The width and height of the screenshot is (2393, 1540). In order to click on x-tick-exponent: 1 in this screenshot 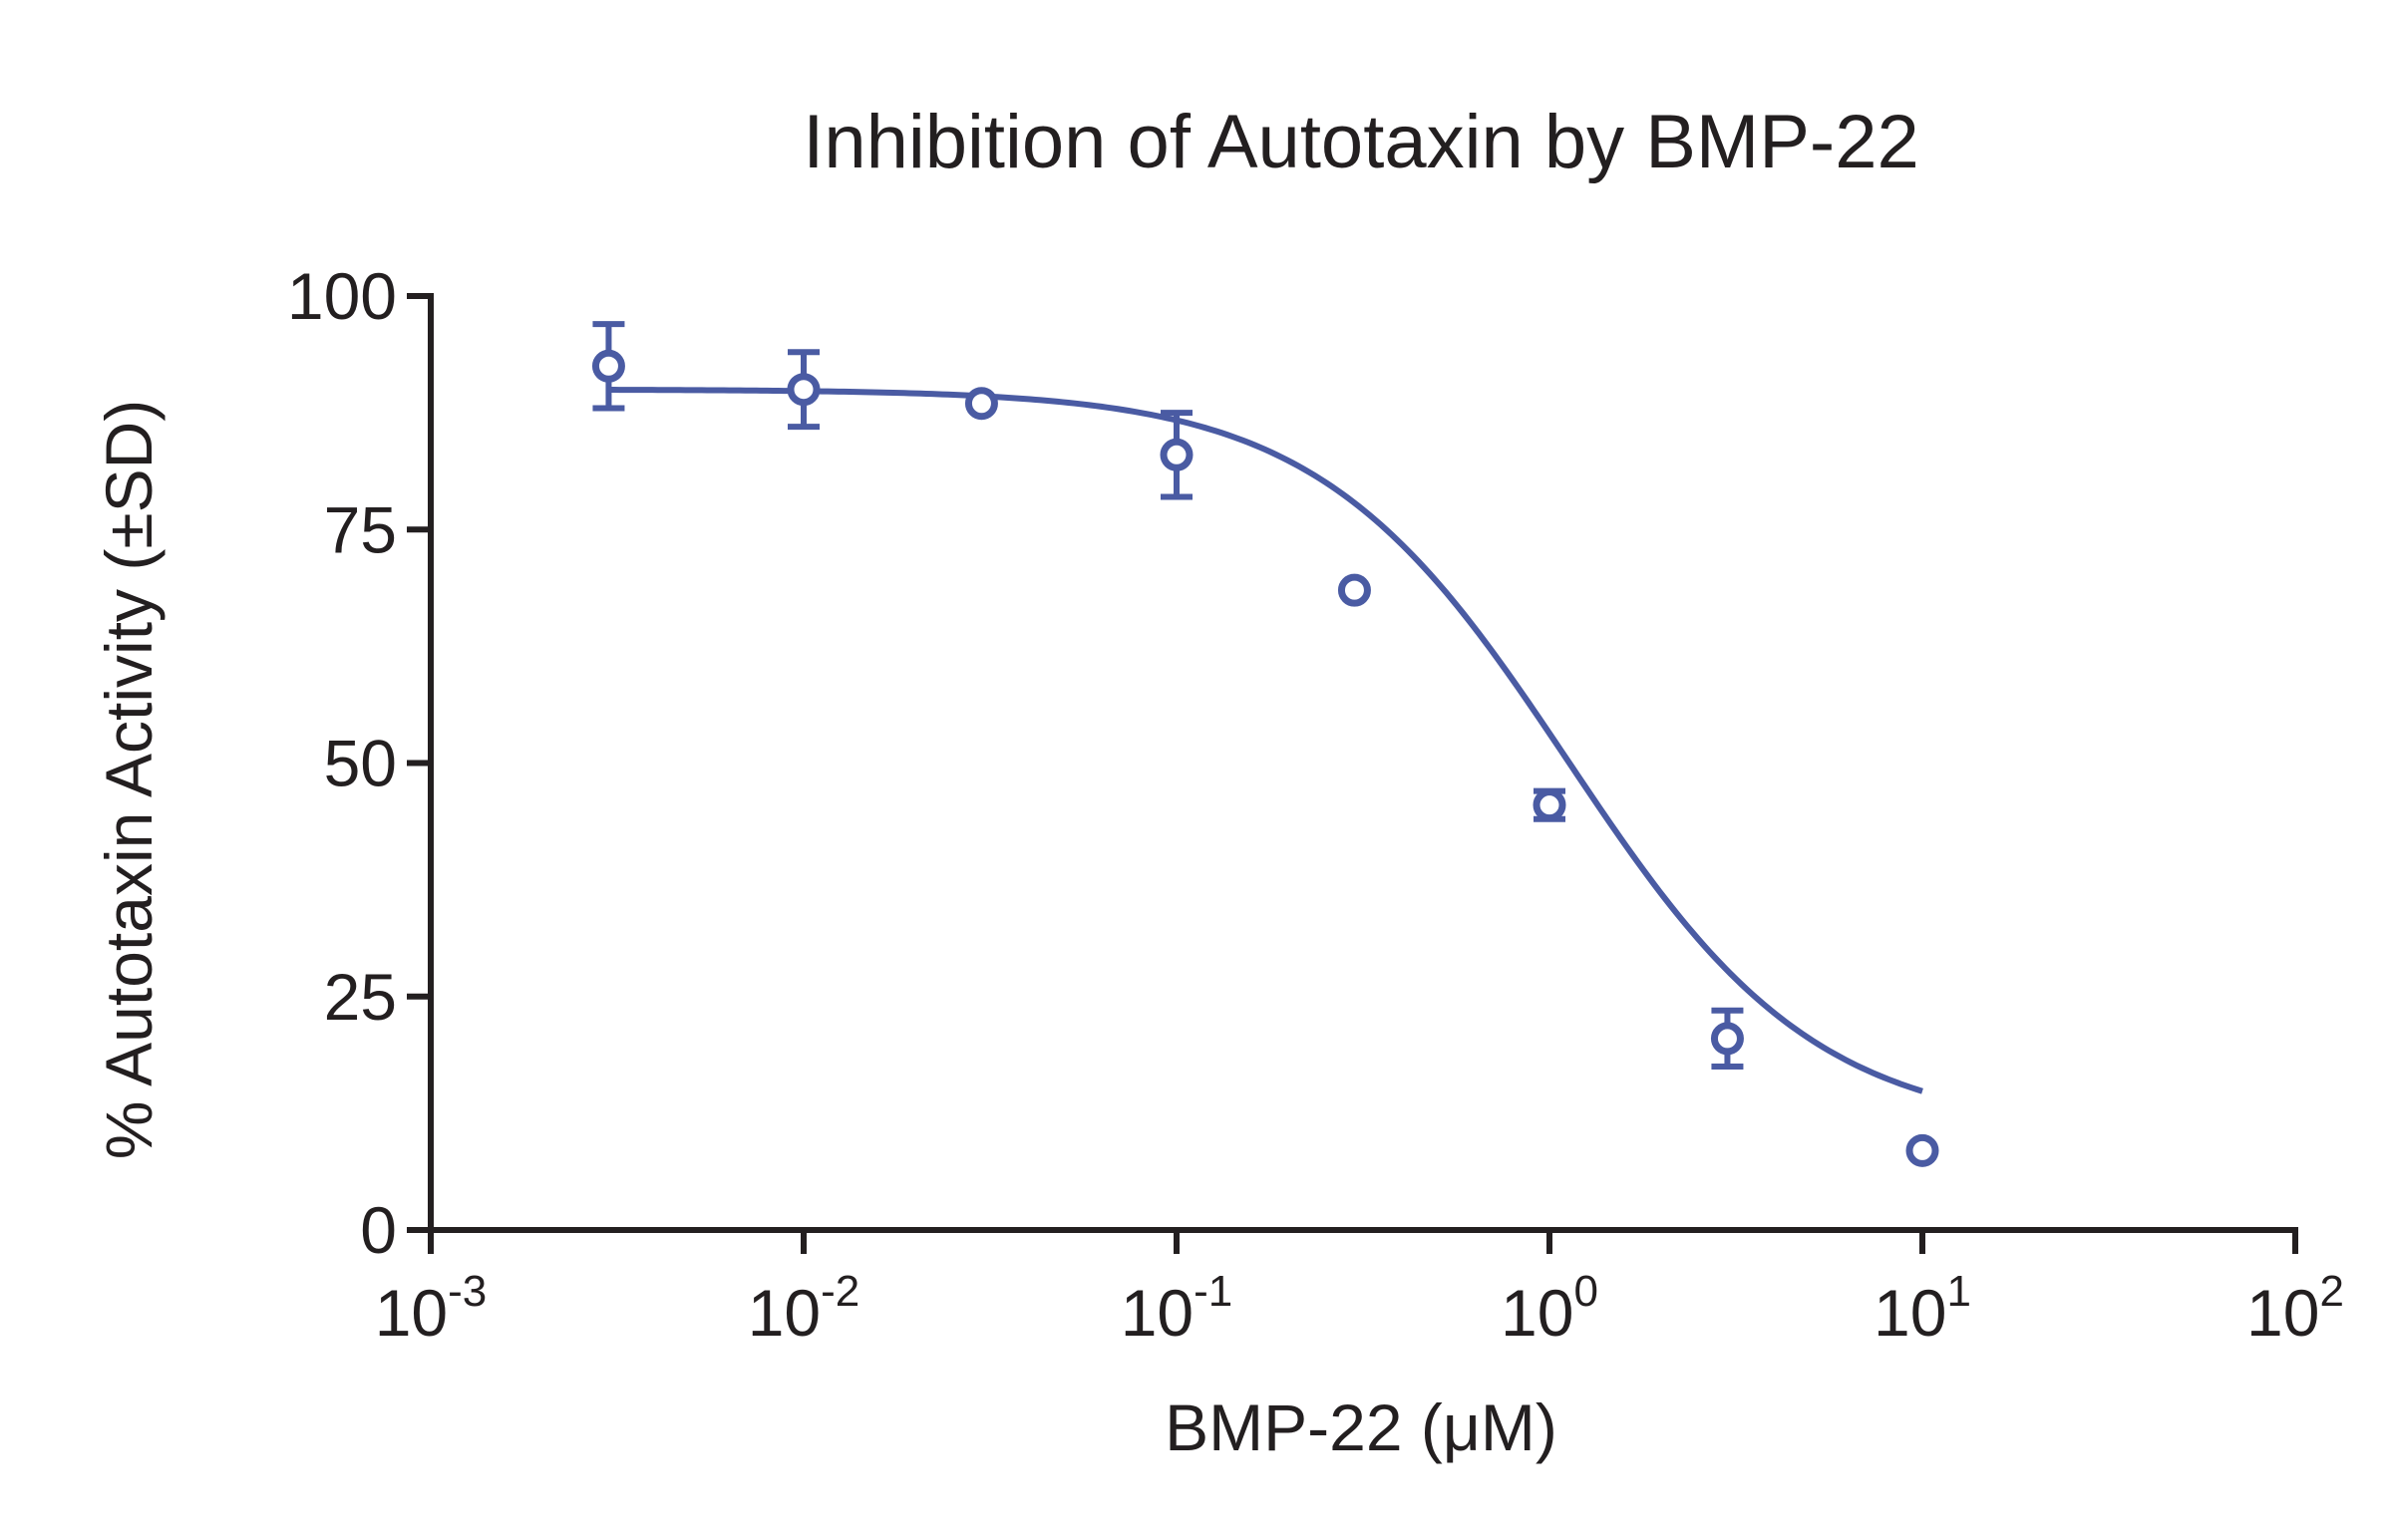, I will do `click(1958, 1291)`.